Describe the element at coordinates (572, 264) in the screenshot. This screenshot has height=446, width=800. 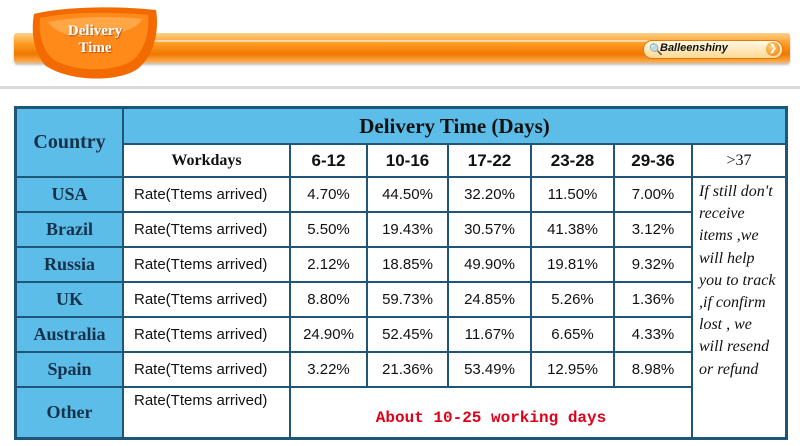
I see `rate-value: 19.81%` at that location.